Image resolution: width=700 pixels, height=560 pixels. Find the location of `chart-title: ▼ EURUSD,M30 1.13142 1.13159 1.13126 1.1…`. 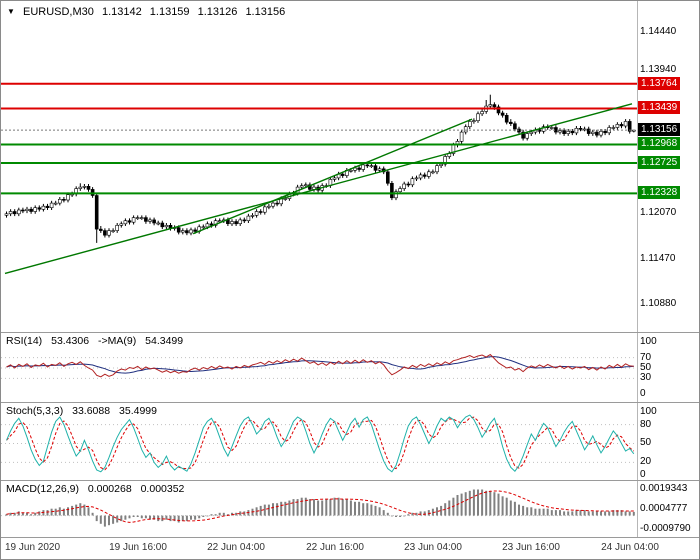

chart-title: ▼ EURUSD,M30 1.13142 1.13159 1.13126 1.1… is located at coordinates (148, 12).